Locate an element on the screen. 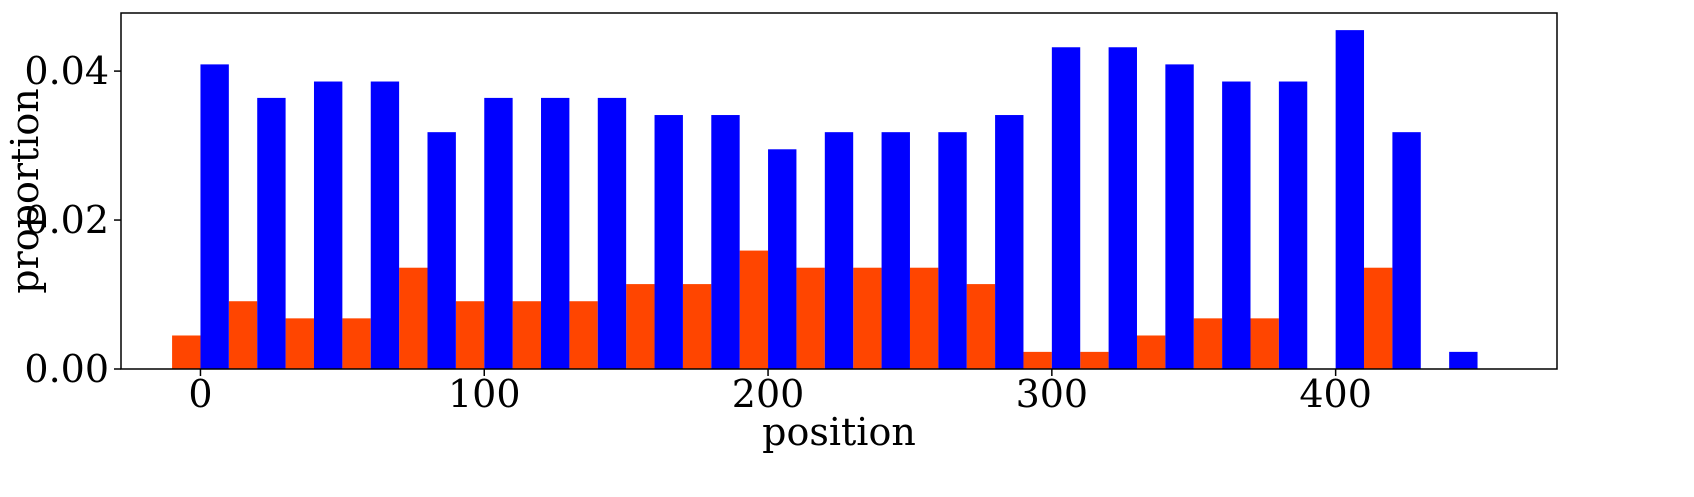 The width and height of the screenshot is (1694, 497). x-axis-ticks: 0 100 200 300 400 is located at coordinates (780, 392).